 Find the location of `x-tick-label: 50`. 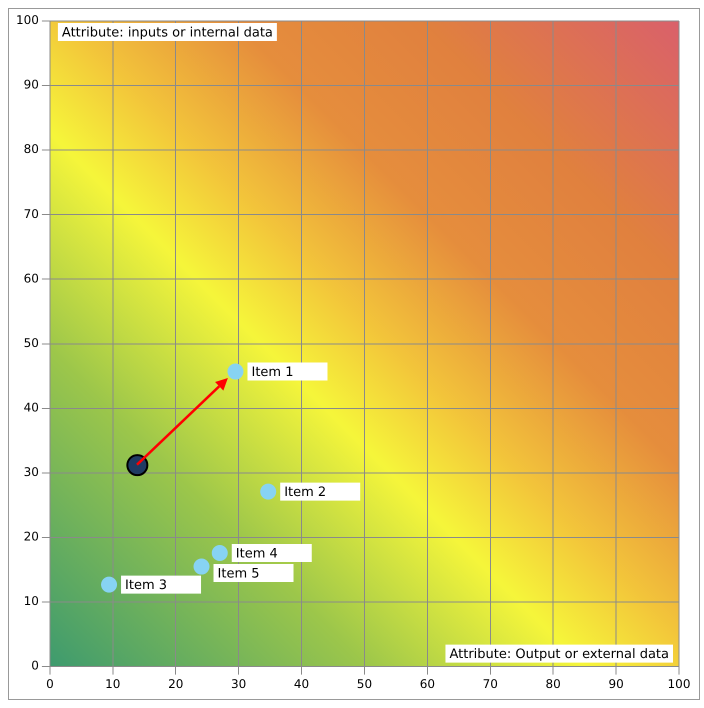

x-tick-label: 50 is located at coordinates (364, 683).